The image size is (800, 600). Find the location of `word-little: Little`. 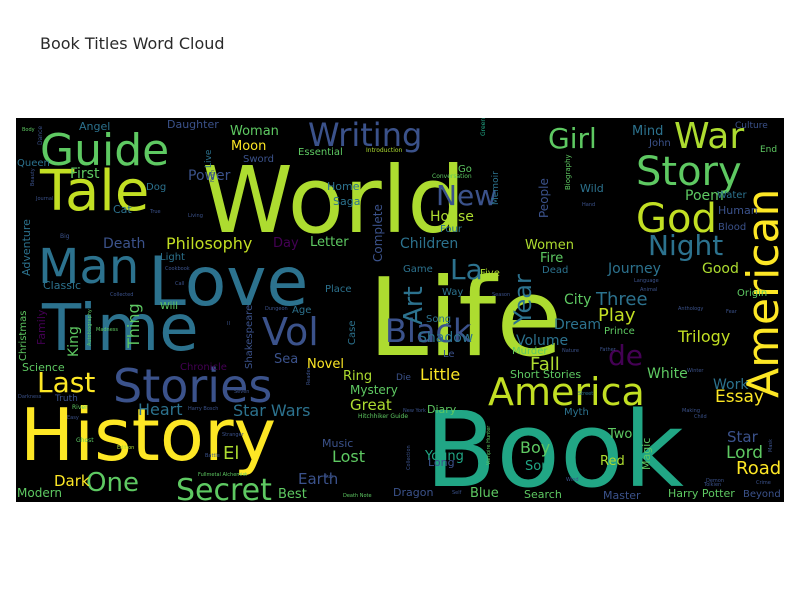

word-little: Little is located at coordinates (440, 374).